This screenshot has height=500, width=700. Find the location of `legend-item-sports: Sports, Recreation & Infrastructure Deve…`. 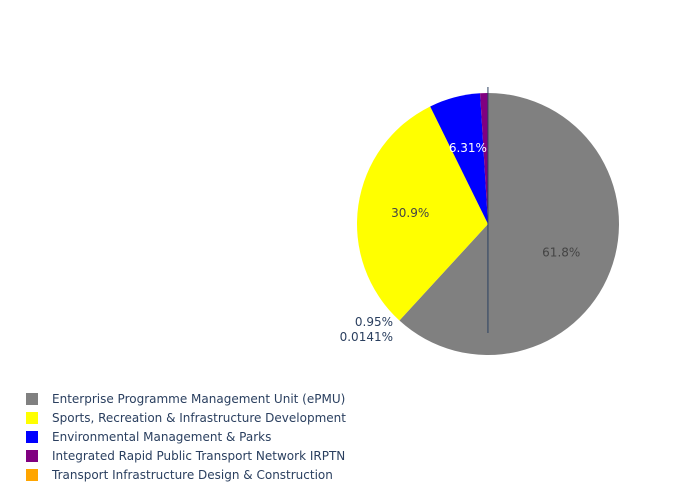

legend-item-sports: Sports, Recreation & Infrastructure Deve… is located at coordinates (236, 417).